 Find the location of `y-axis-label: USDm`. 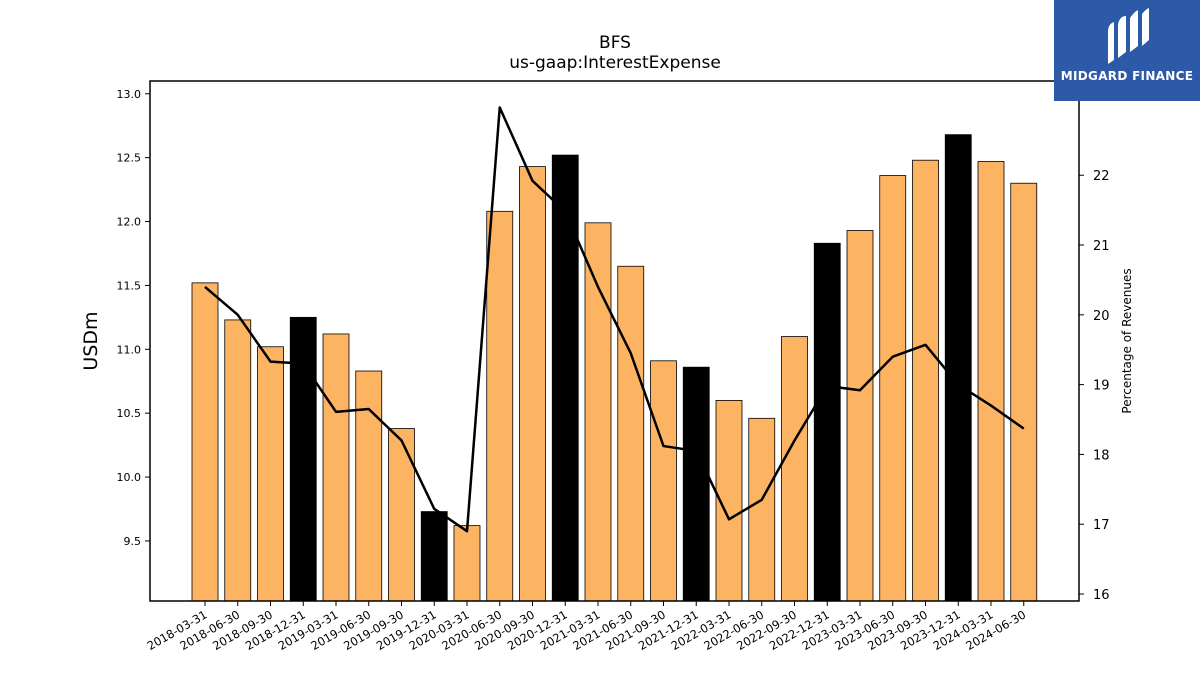

y-axis-label: USDm is located at coordinates (91, 340).